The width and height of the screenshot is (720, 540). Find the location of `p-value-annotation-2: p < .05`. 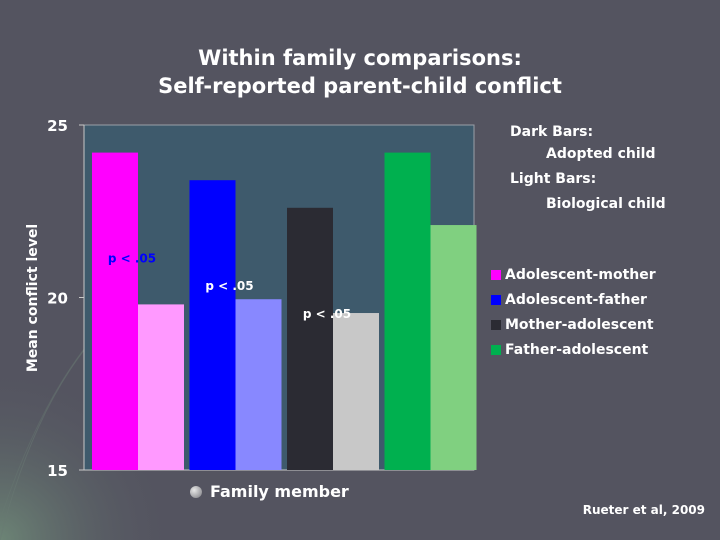

p-value-annotation-2: p < .05 is located at coordinates (327, 314).